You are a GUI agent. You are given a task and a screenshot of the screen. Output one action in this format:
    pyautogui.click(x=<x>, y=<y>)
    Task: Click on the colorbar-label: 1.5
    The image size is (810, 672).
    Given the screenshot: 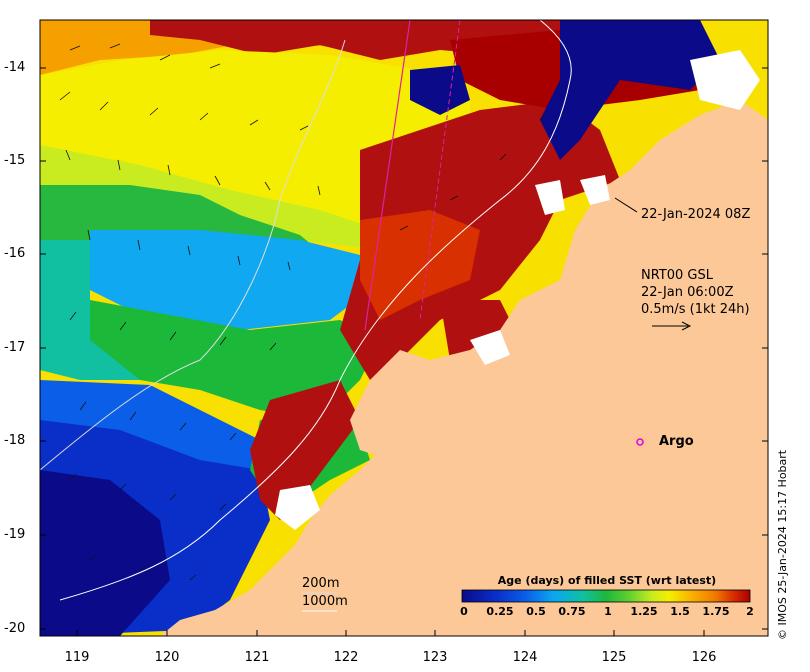 What is the action you would take?
    pyautogui.click(x=680, y=611)
    